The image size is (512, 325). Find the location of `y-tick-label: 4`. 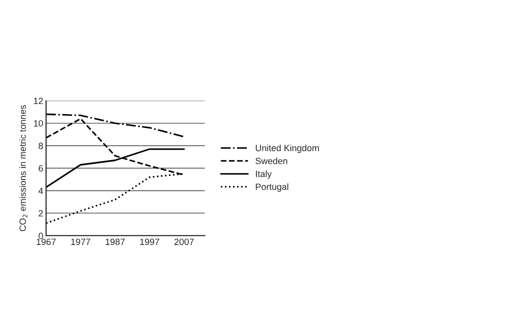

y-tick-label: 4 is located at coordinates (41, 191).